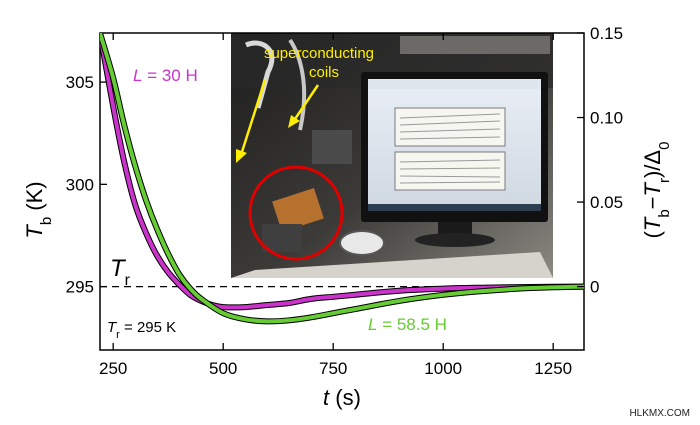 Image resolution: width=700 pixels, height=425 pixels. I want to click on photo-tape-roll, so click(362, 243).